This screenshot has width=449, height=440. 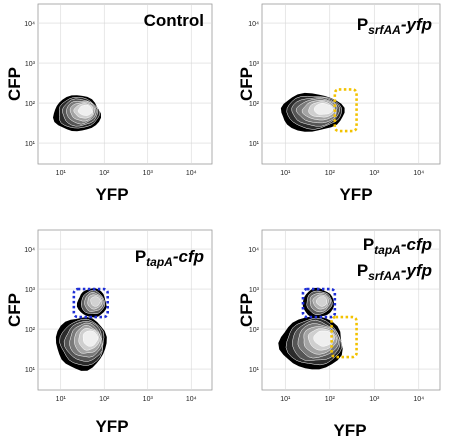 I want to click on panel-title: PtapA-cfp, so click(x=169, y=258).